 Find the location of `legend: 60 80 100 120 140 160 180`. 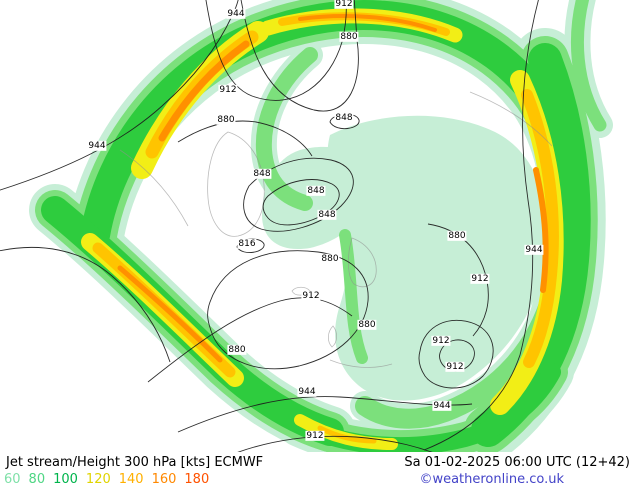

legend: 60 80 100 120 140 160 180 is located at coordinates (110, 479).